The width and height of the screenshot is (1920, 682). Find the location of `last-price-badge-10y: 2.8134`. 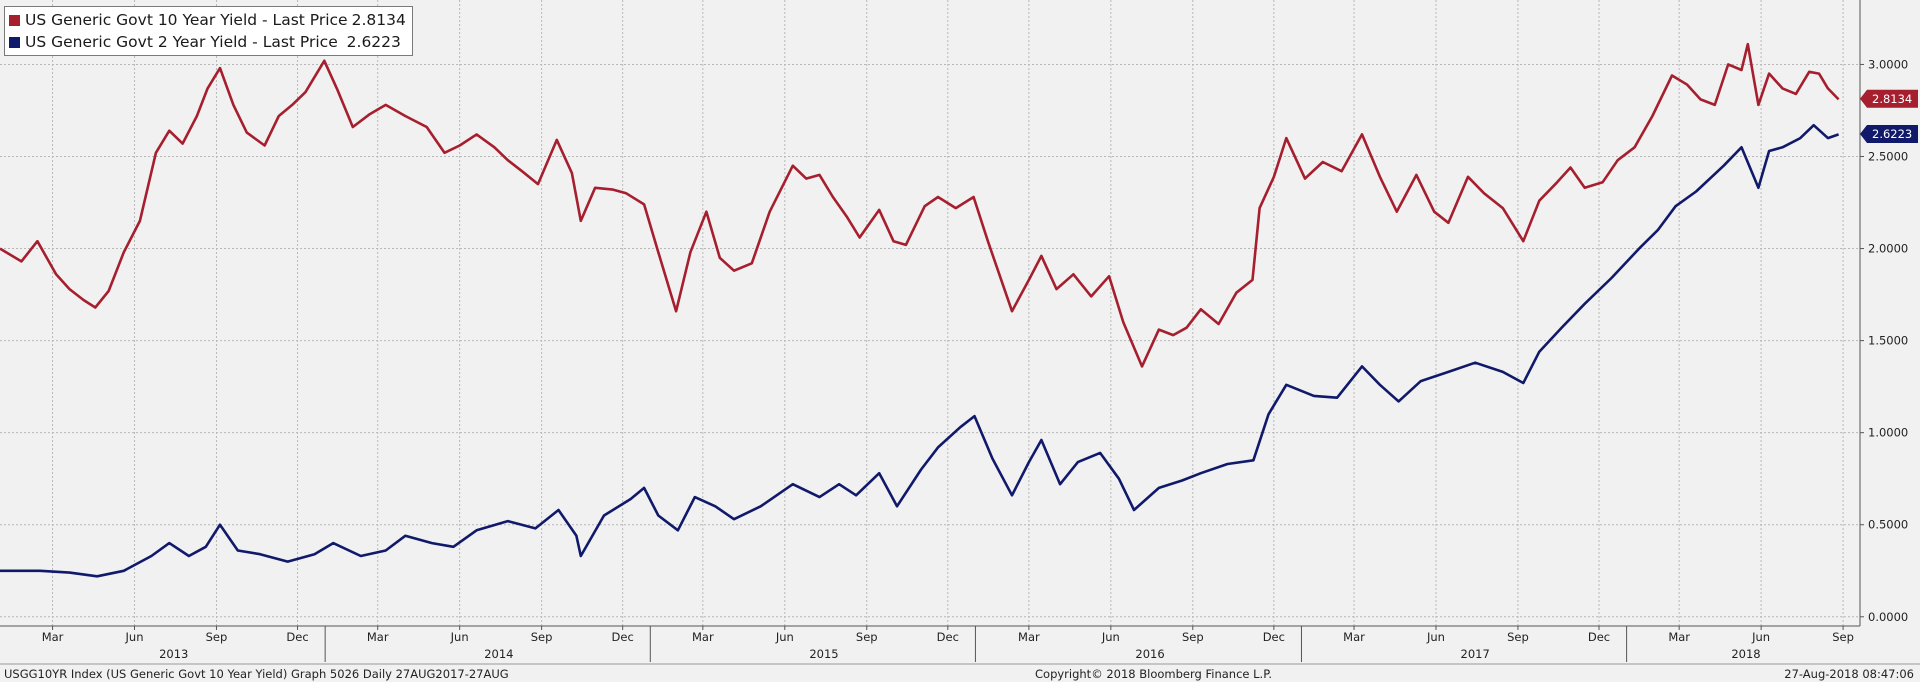

last-price-badge-10y: 2.8134 is located at coordinates (1889, 98).